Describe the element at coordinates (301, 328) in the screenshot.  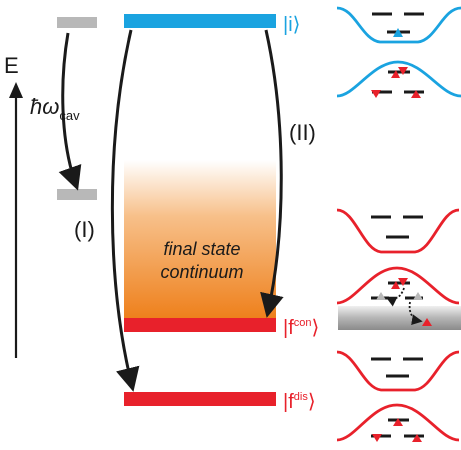
I see `final-con-label: |fcon⟩` at that location.